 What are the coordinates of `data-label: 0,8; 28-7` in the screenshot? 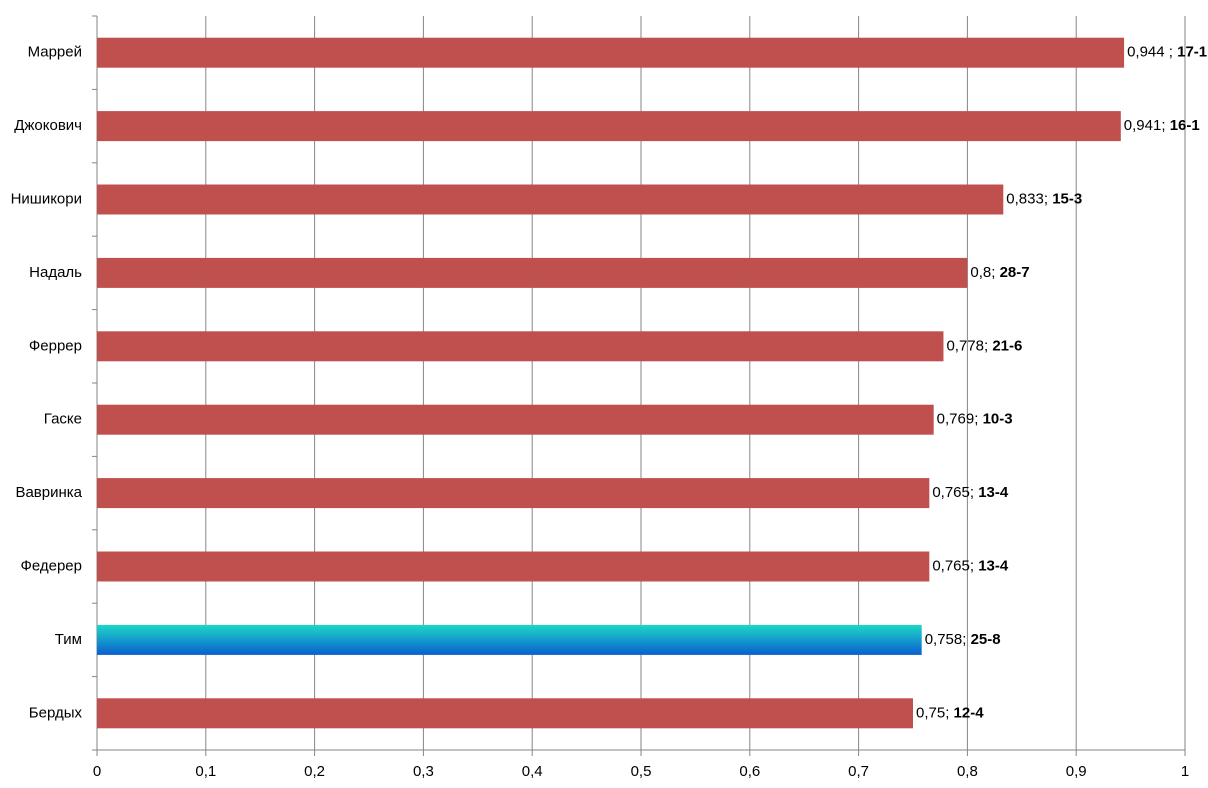 It's located at (999, 272).